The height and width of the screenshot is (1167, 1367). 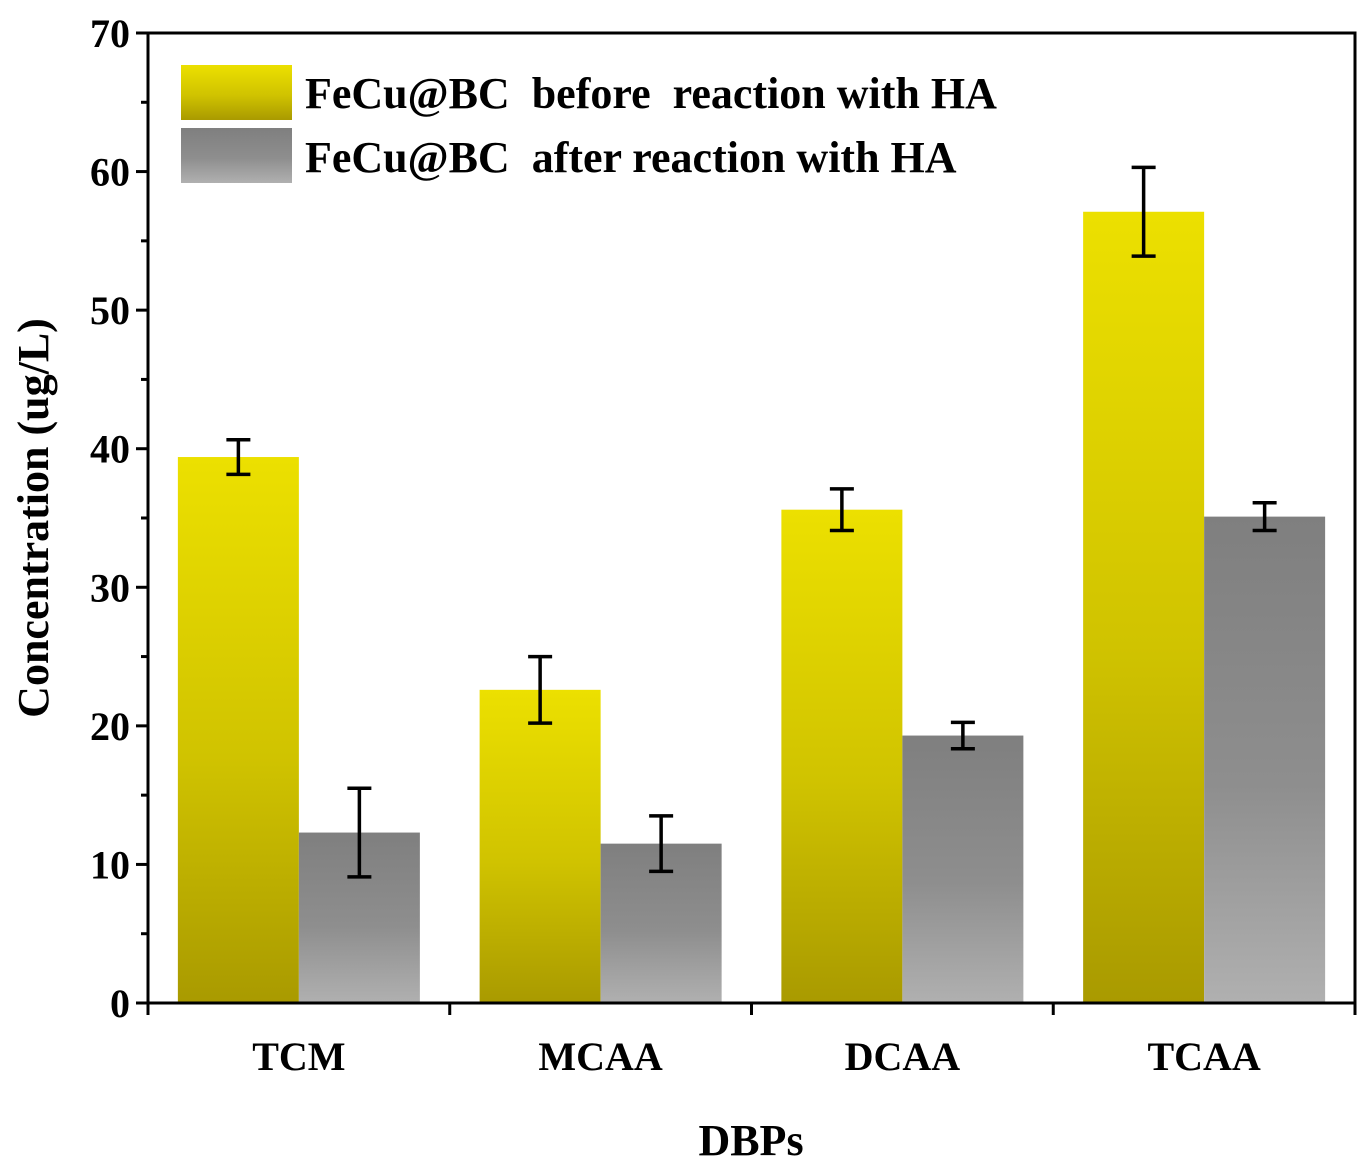 I want to click on y-tick-label: 20, so click(x=110, y=726).